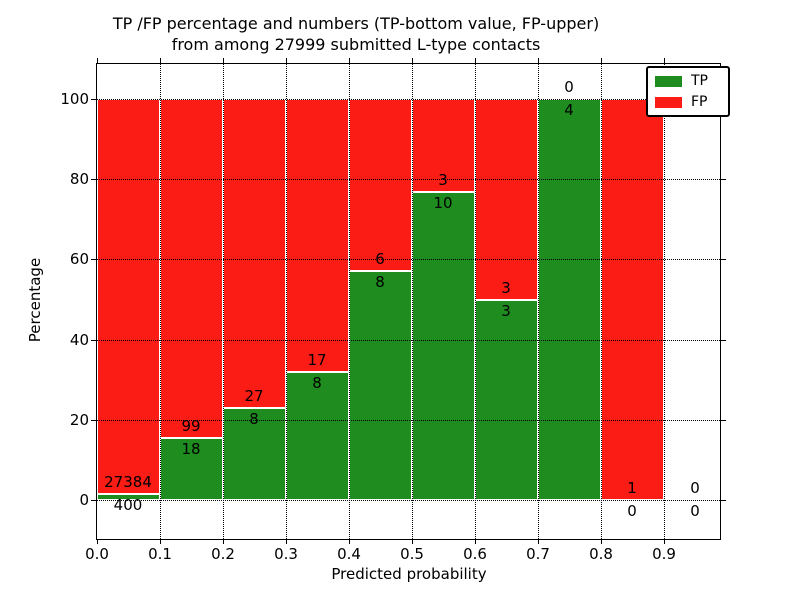 Image resolution: width=800 pixels, height=600 pixels. Describe the element at coordinates (412, 554) in the screenshot. I see `x-tick-label: 0.5` at that location.